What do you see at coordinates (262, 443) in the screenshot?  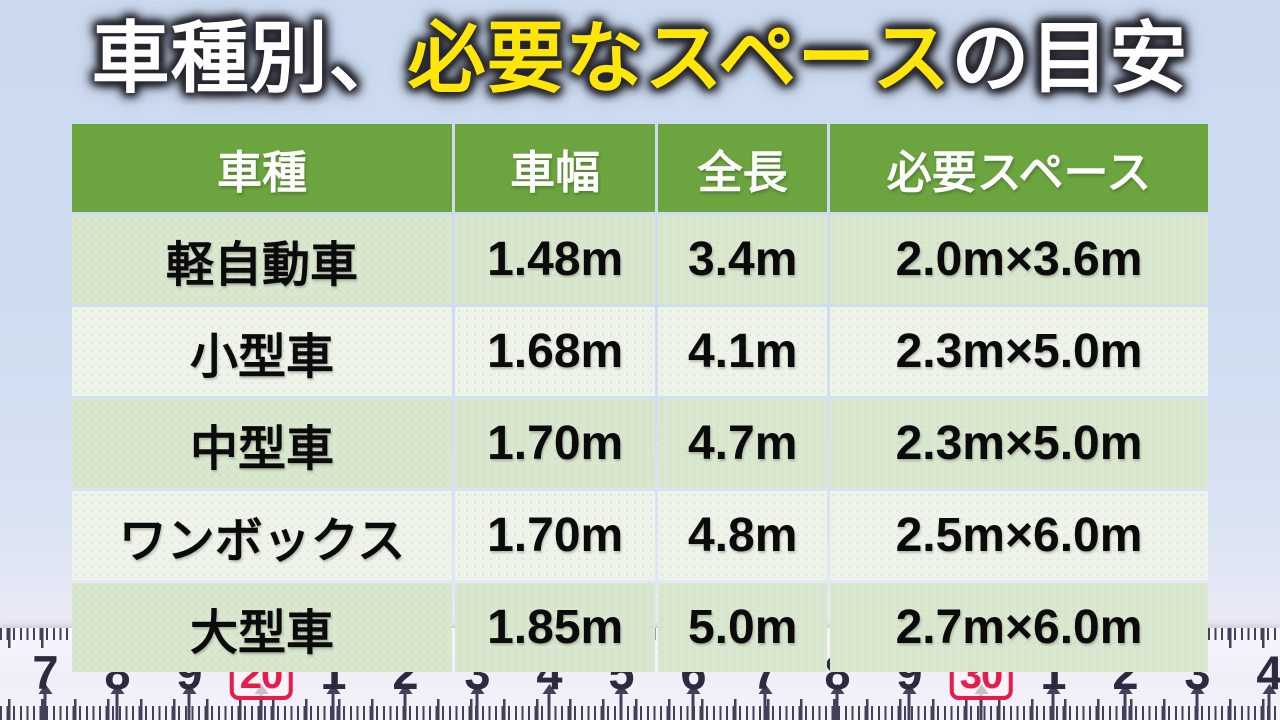 I see `table-cell: 中型車` at bounding box center [262, 443].